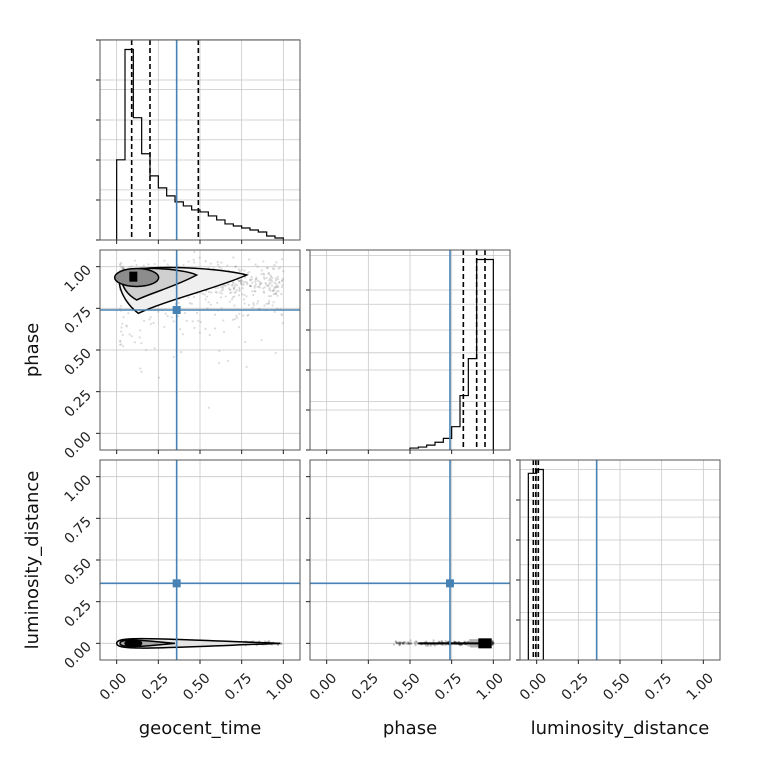 The width and height of the screenshot is (760, 760). Describe the element at coordinates (199, 643) in the screenshot. I see `scatter-luminosity_distance-vs-geocent_time-marks` at that location.